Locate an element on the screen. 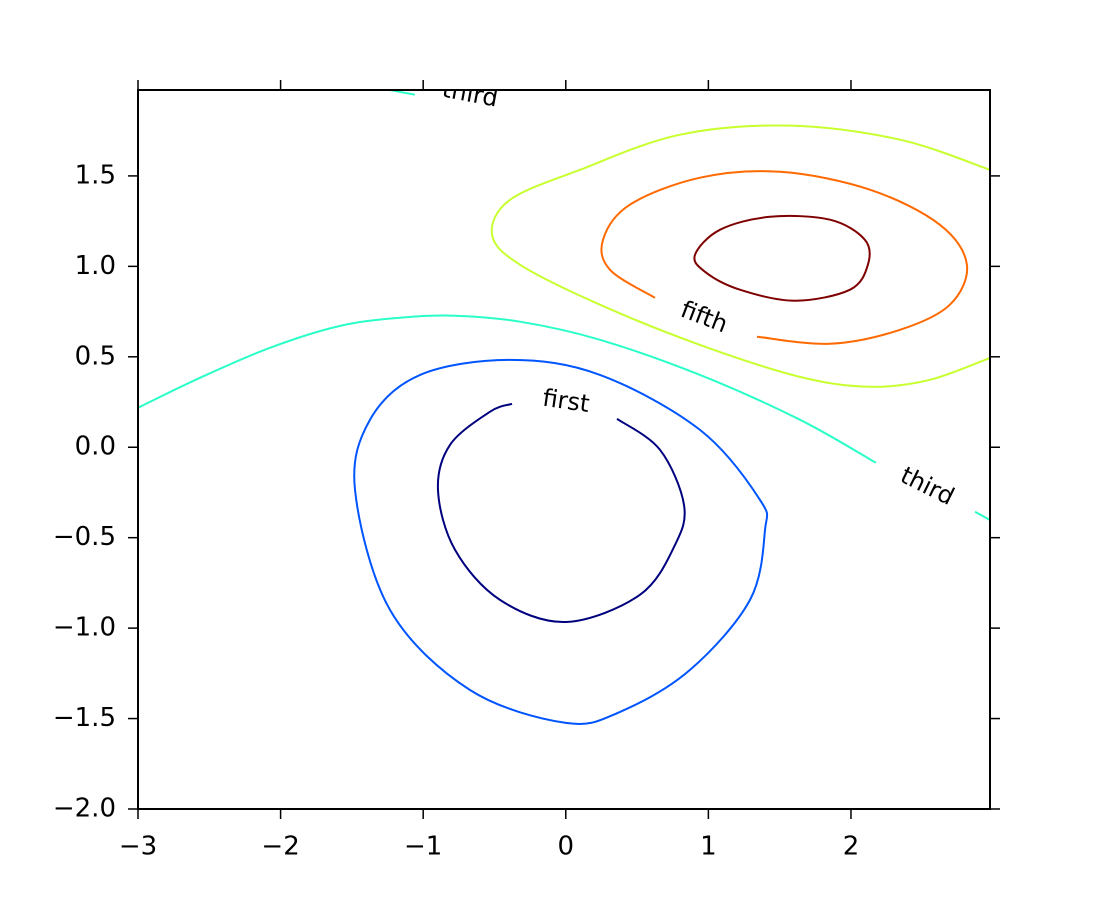 Image resolution: width=1100 pixels, height=900 pixels. x-tick-label: −3 is located at coordinates (138, 847).